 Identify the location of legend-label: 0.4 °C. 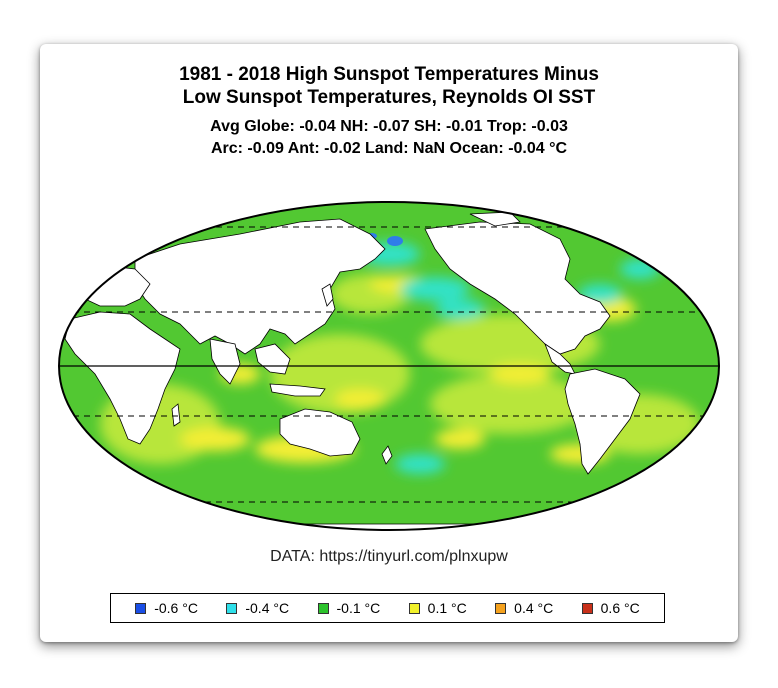
(534, 608).